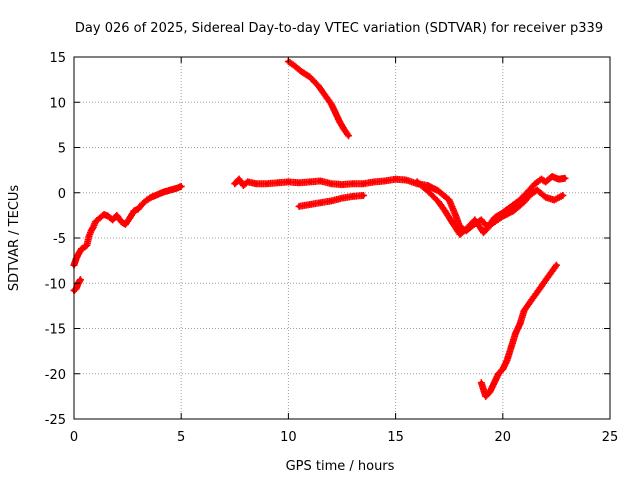 The image size is (640, 480). Describe the element at coordinates (490, 208) in the screenshot. I see `series-middle-track-secondary` at that location.